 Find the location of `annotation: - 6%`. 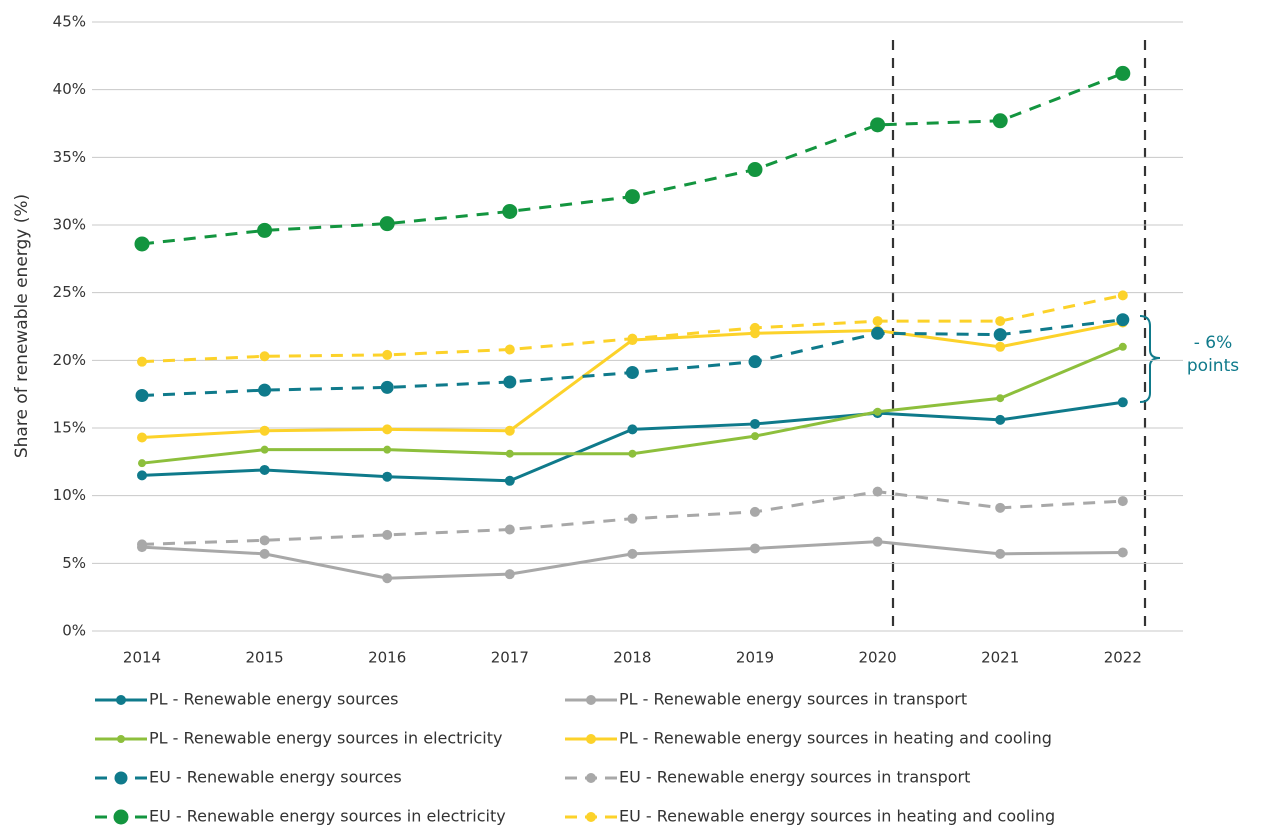

annotation: - 6% is located at coordinates (1213, 343).